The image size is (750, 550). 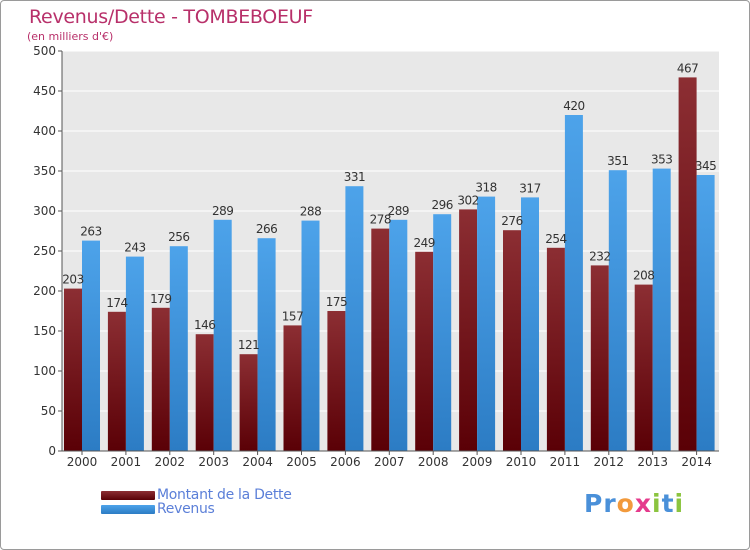 What do you see at coordinates (423, 243) in the screenshot?
I see `debt-value-label: 249` at bounding box center [423, 243].